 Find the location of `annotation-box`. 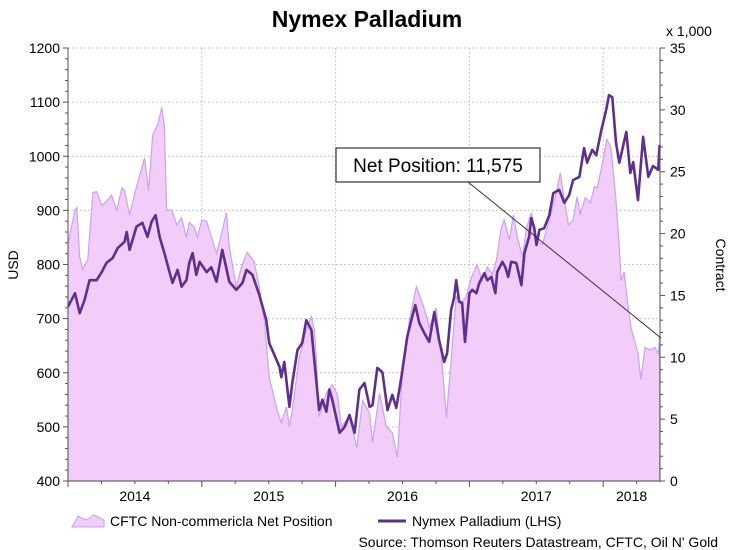

annotation-box is located at coordinates (438, 165).